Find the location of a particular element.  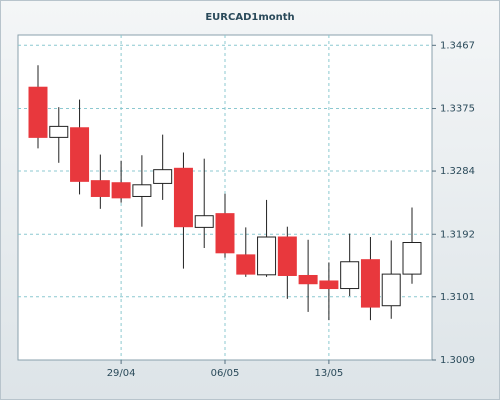

y-tick-label: 1.3101 is located at coordinates (457, 297).